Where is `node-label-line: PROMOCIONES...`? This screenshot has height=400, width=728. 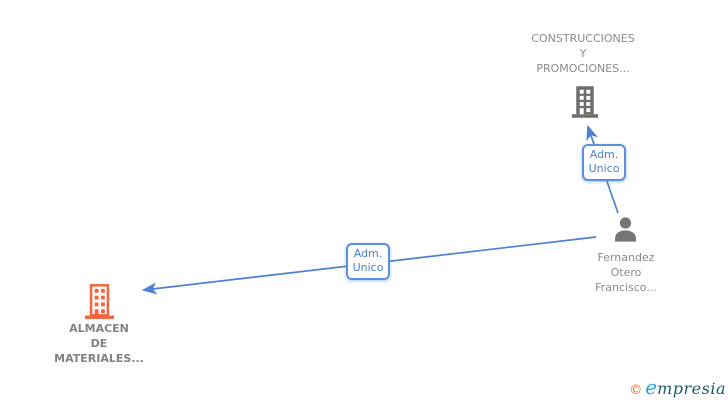 node-label-line: PROMOCIONES... is located at coordinates (583, 68).